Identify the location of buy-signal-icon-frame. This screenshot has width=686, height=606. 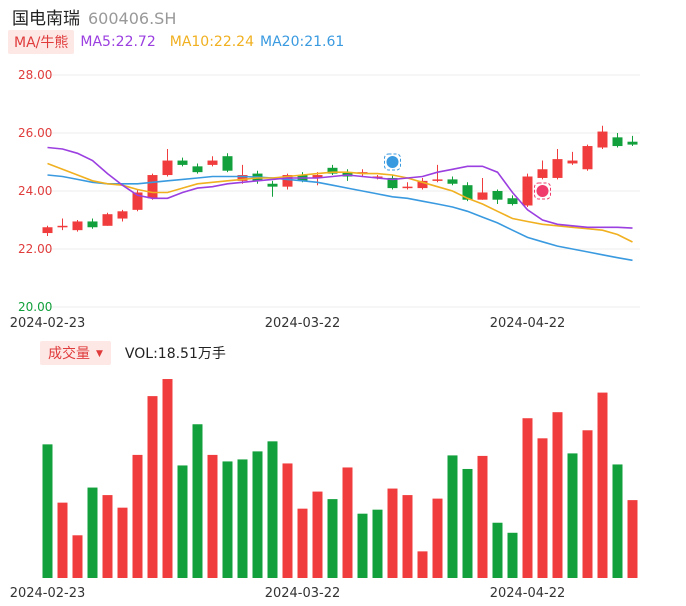
(542, 191).